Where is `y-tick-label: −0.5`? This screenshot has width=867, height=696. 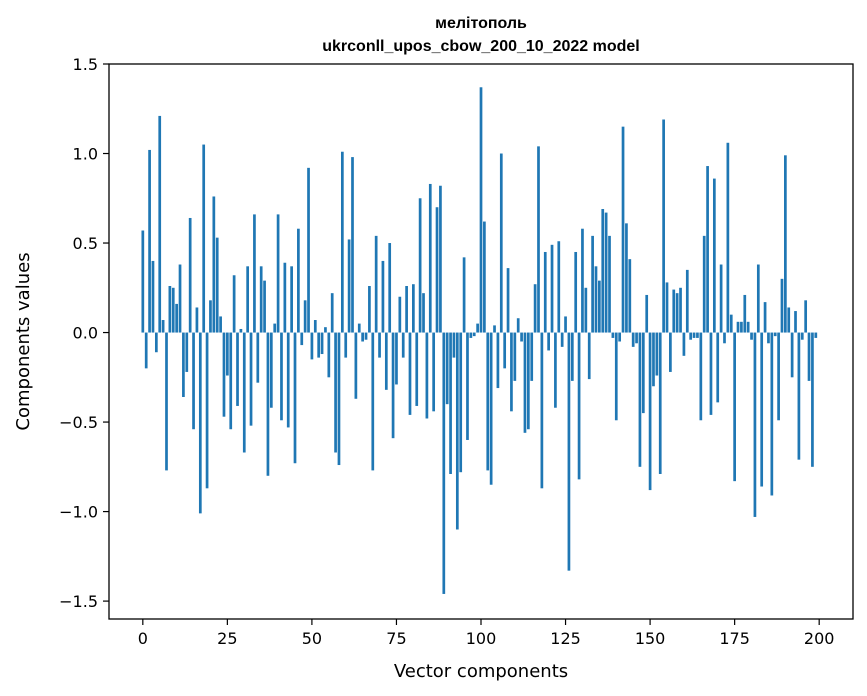
y-tick-label: −0.5 is located at coordinates (78, 422).